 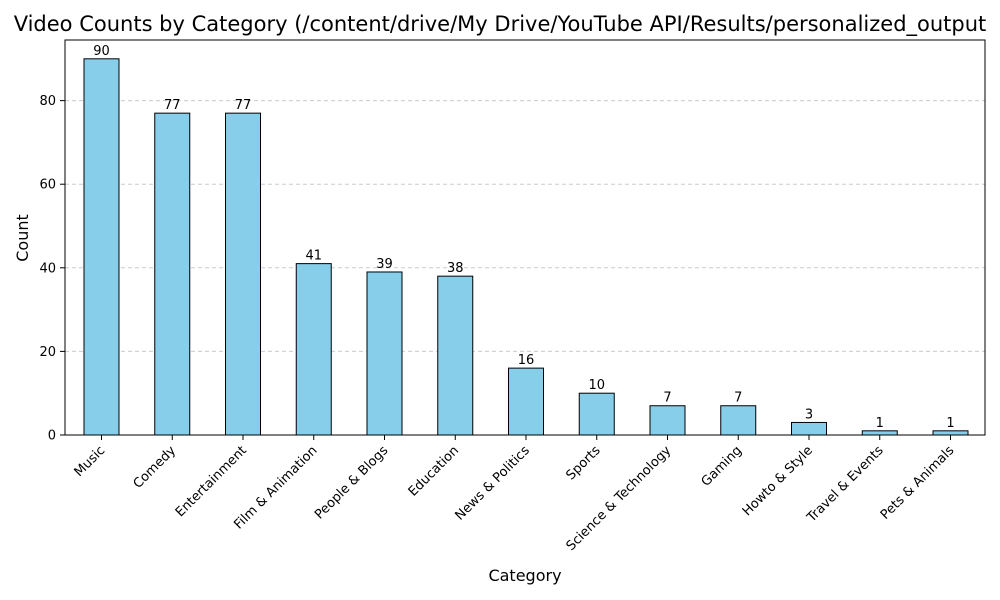 I want to click on x-tick-label-4: People & Blogs, so click(x=351, y=482).